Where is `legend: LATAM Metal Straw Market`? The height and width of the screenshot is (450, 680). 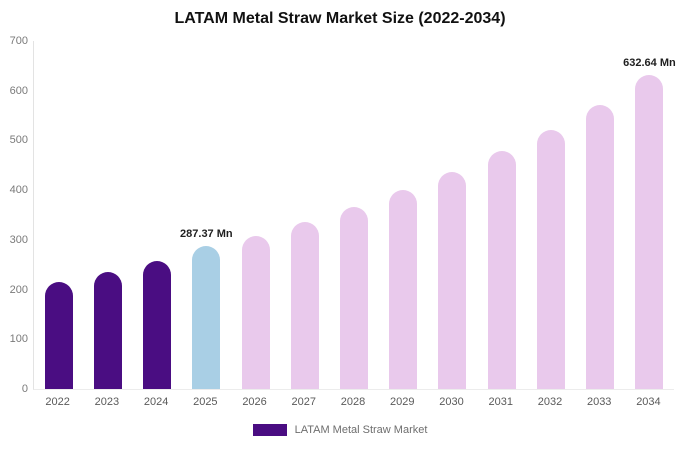
legend: LATAM Metal Straw Market is located at coordinates (340, 430).